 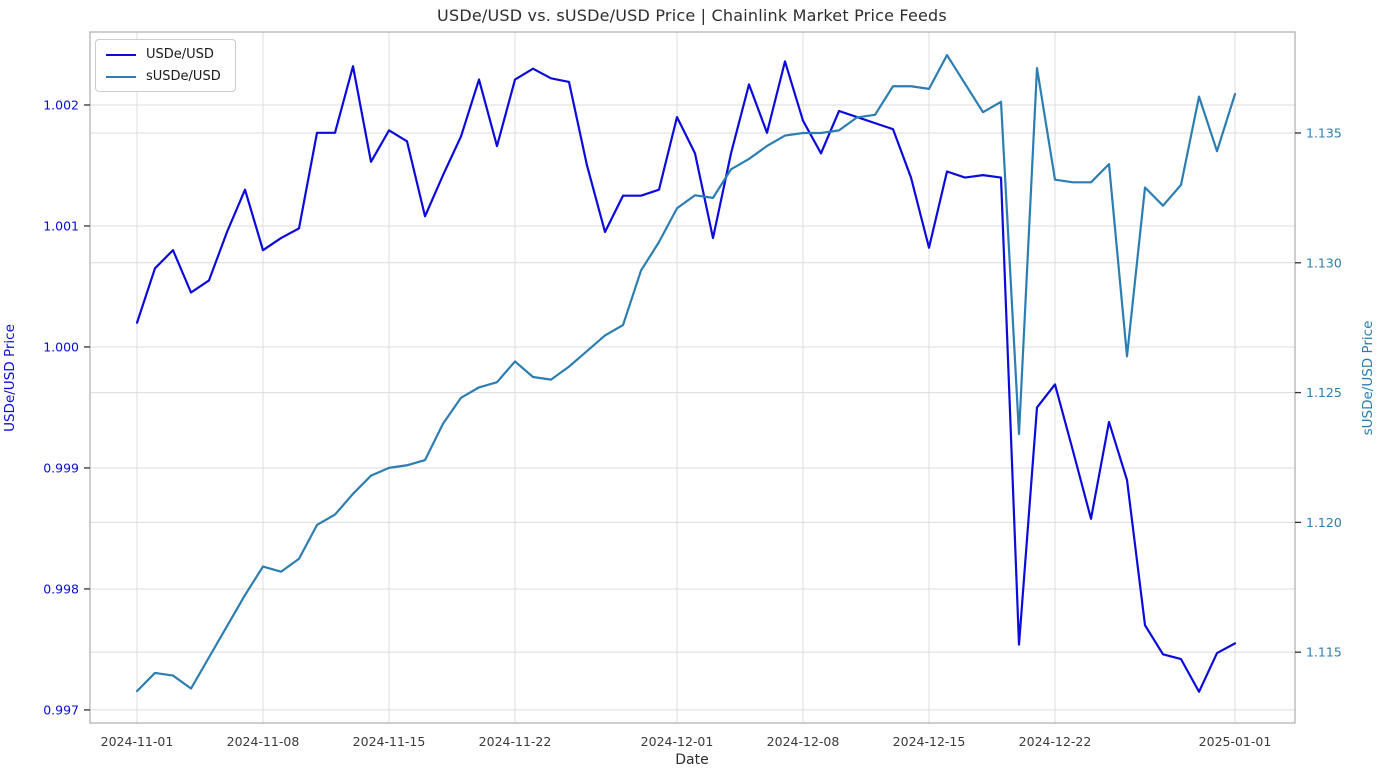 I want to click on left-tick-label: 1.002, so click(x=61, y=104).